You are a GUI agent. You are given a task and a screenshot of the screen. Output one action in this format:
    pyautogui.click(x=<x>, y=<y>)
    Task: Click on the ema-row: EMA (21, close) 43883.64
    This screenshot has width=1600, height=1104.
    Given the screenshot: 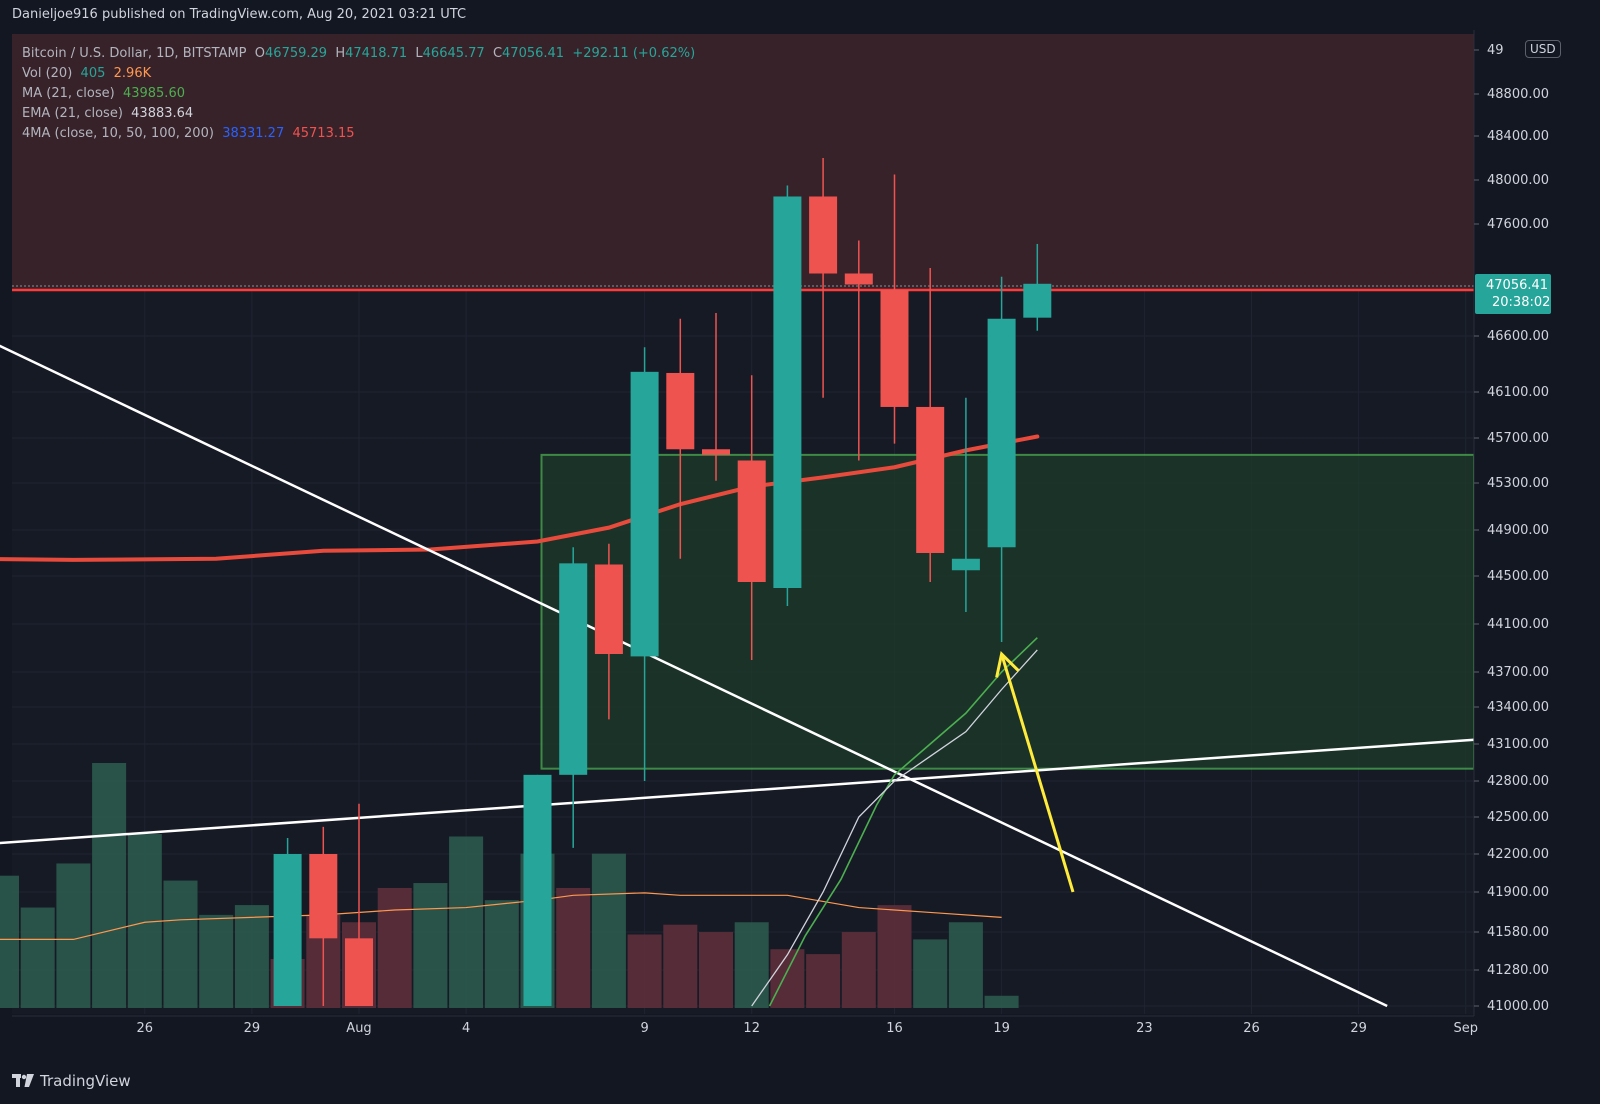 What is the action you would take?
    pyautogui.click(x=358, y=114)
    